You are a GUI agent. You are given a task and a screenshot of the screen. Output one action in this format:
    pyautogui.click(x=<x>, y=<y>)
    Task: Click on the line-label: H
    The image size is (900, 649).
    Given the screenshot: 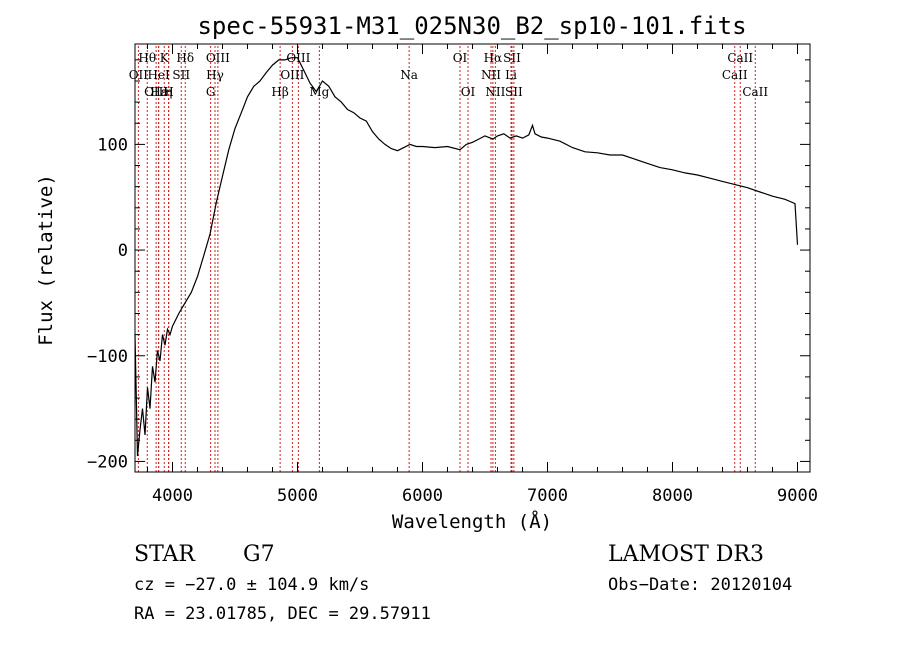 What is the action you would take?
    pyautogui.click(x=168, y=92)
    